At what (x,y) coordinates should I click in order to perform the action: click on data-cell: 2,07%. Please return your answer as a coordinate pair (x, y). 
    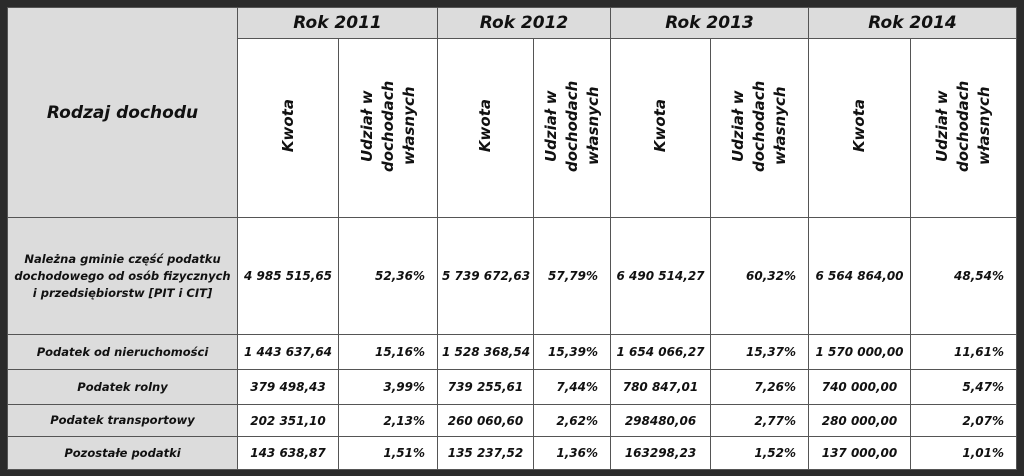
    Looking at the image, I should click on (963, 420).